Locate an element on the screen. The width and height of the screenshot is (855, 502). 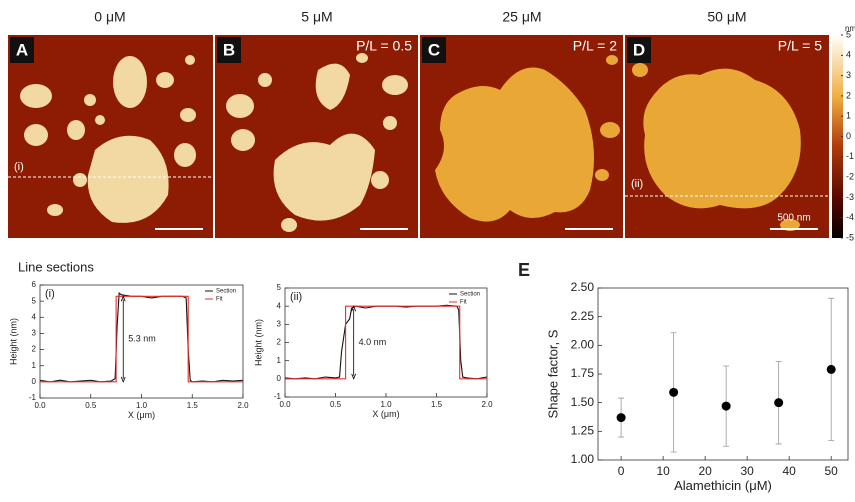
y-axis-label: Shape factor, S is located at coordinates (552, 373).